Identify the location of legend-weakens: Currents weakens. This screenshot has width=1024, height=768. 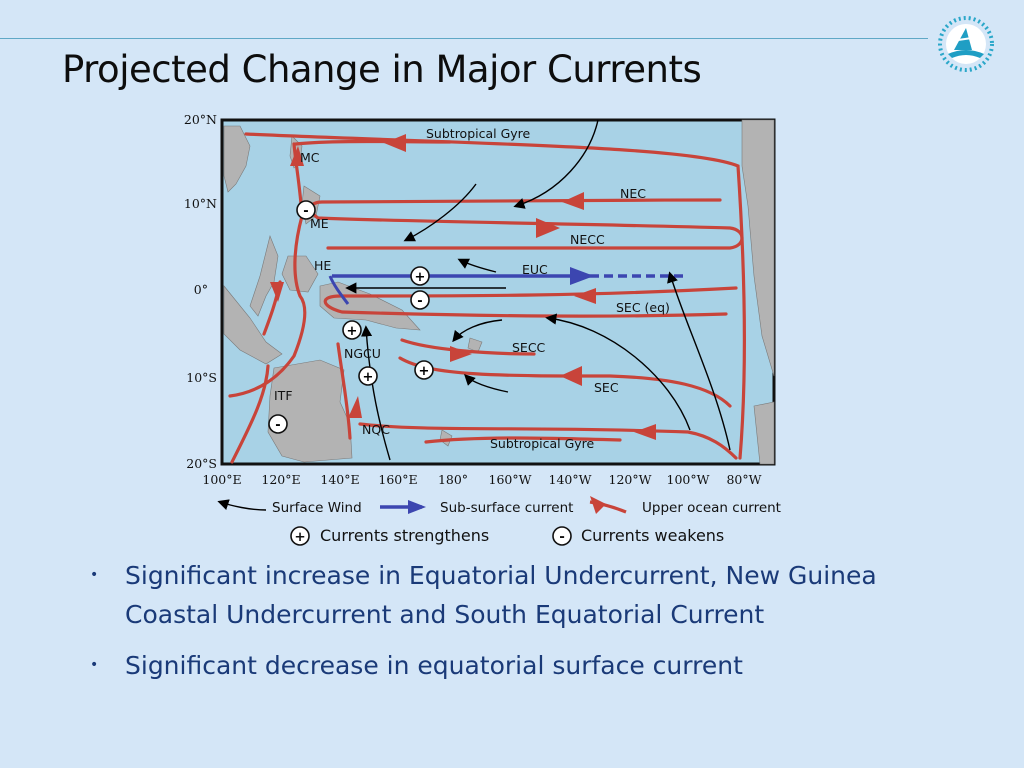
(652, 535).